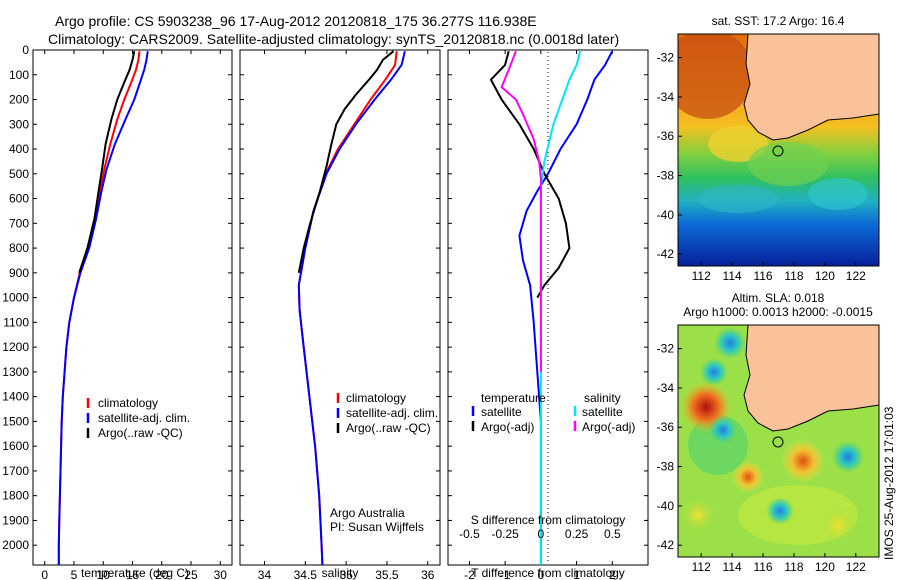 The width and height of the screenshot is (900, 580). Describe the element at coordinates (104, 574) in the screenshot. I see `x-tick-label: 10` at that location.